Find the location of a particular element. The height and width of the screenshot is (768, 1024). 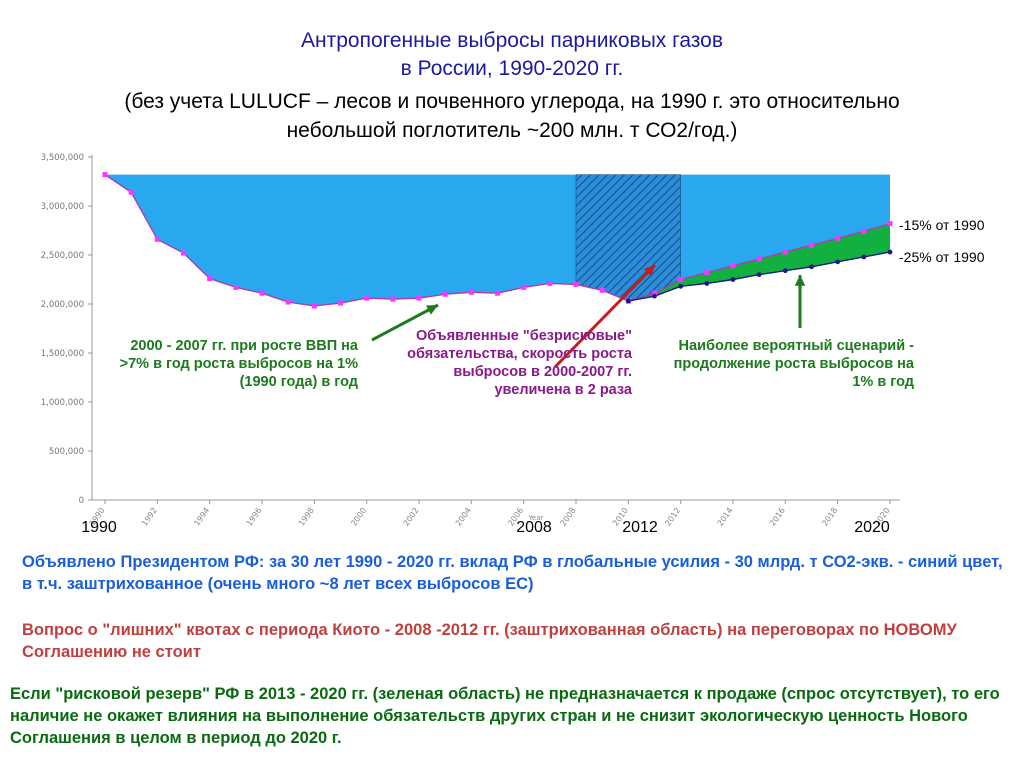

arrow-left-head is located at coordinates (432, 310).